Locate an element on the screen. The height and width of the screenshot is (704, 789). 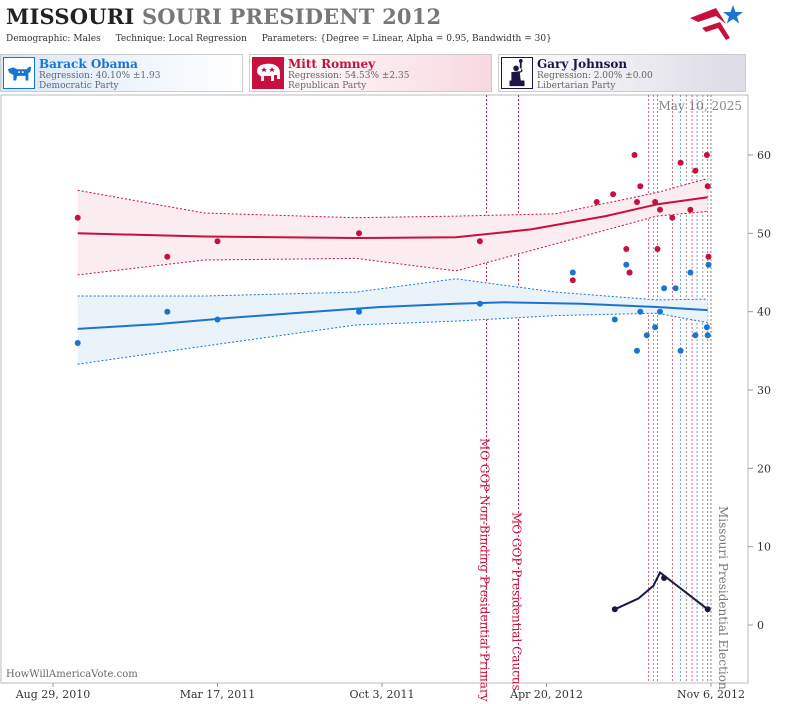
y-tick-label: 10 is located at coordinates (764, 547).